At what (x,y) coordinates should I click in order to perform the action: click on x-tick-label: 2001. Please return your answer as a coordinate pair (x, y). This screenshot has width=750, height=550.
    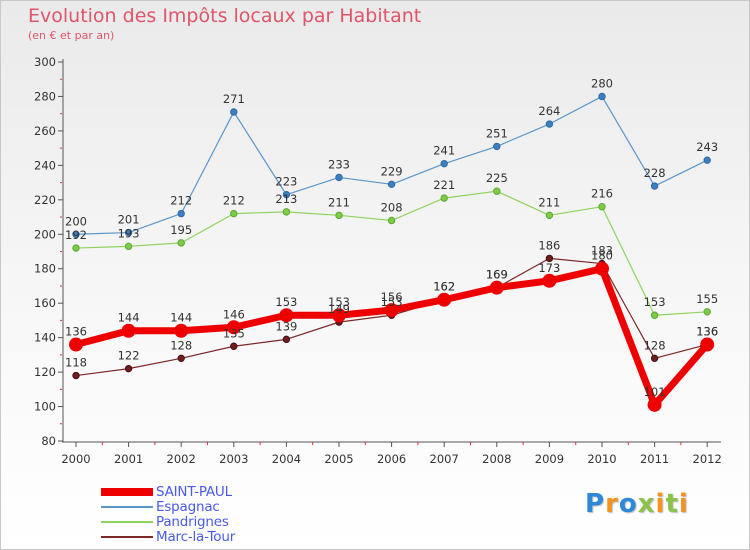
    Looking at the image, I should click on (128, 459).